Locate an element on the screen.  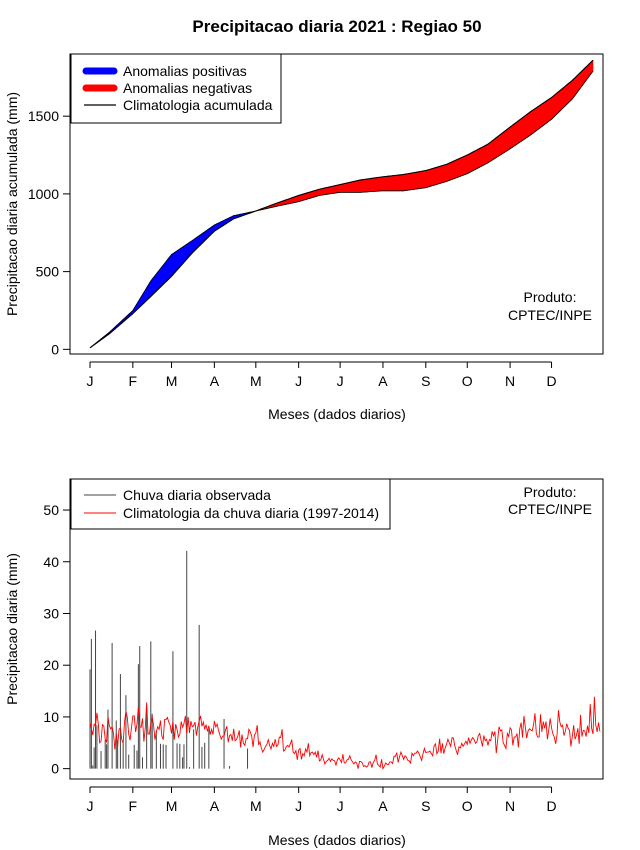
top-x-tick-label-10: N is located at coordinates (510, 381).